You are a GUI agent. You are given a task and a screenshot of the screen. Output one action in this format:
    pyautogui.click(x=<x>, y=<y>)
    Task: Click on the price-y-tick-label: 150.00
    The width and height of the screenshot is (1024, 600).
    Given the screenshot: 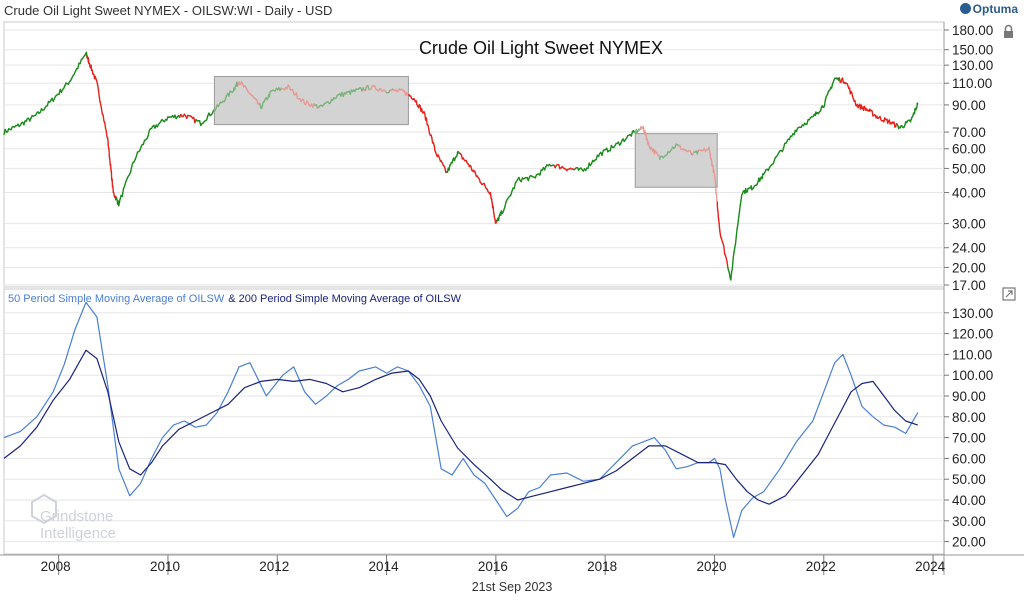 What is the action you would take?
    pyautogui.click(x=972, y=50)
    